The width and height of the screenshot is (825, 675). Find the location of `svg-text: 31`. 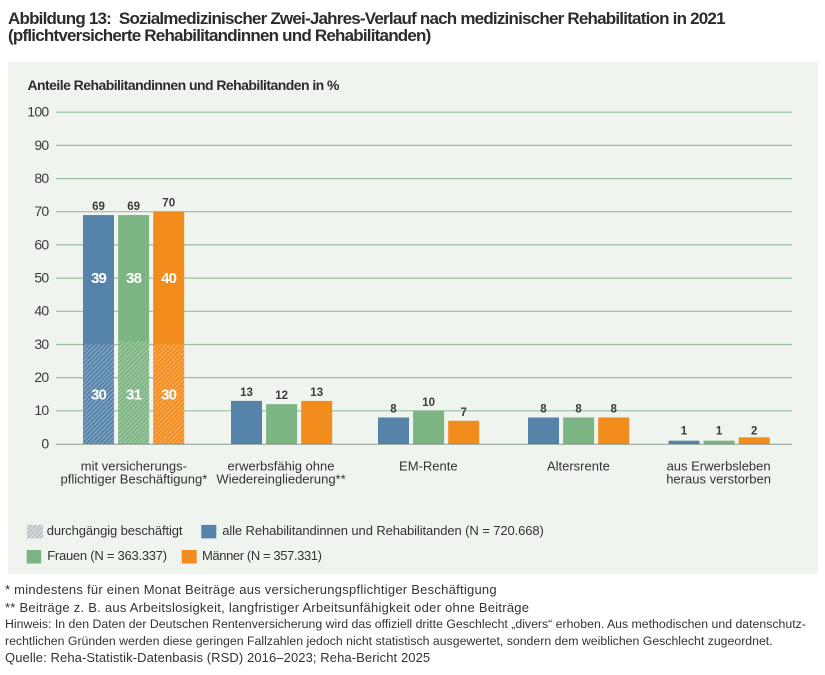

svg-text: 31 is located at coordinates (134, 394).